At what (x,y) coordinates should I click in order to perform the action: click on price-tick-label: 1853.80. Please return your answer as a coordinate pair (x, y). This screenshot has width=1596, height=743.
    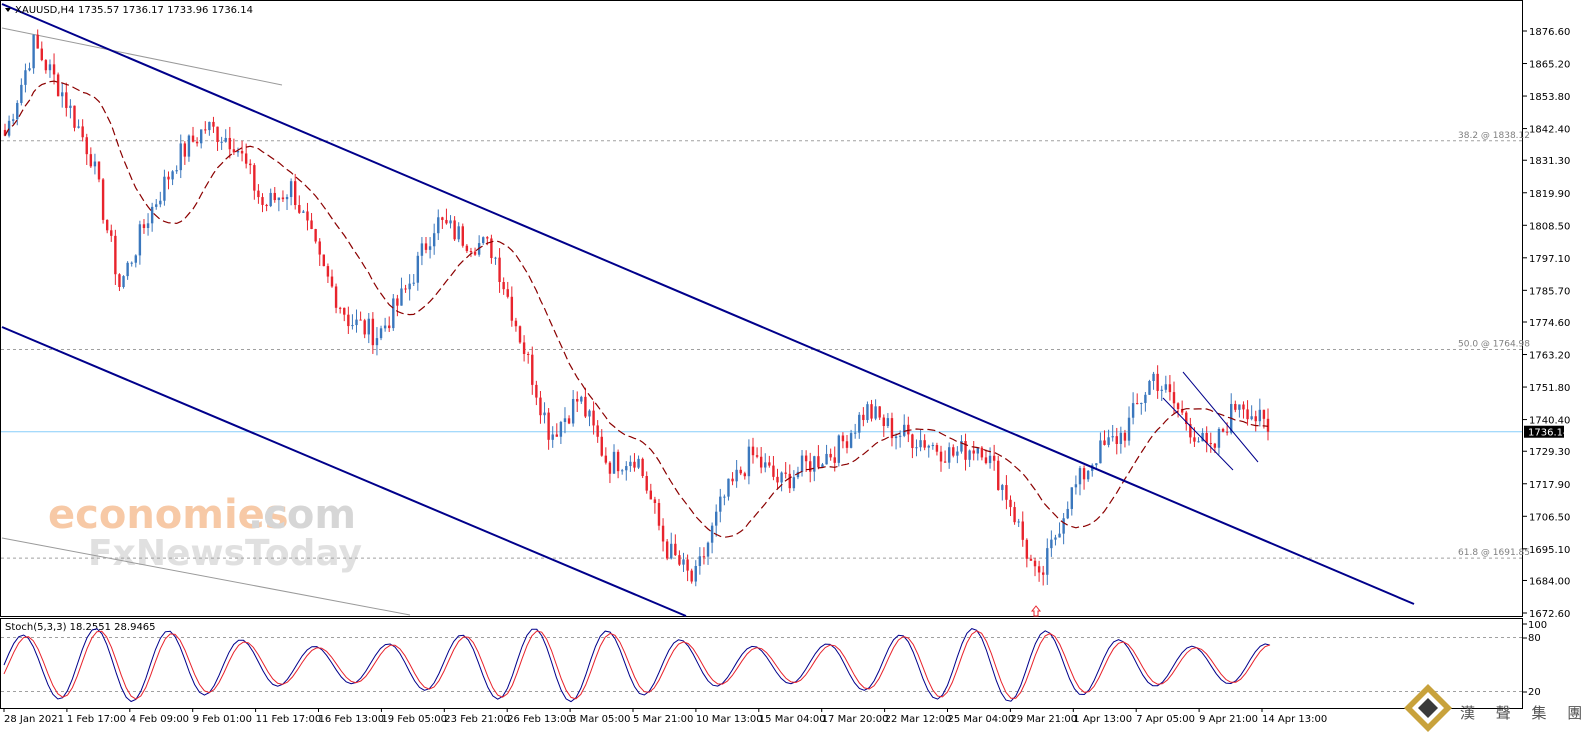
    Looking at the image, I should click on (1549, 97).